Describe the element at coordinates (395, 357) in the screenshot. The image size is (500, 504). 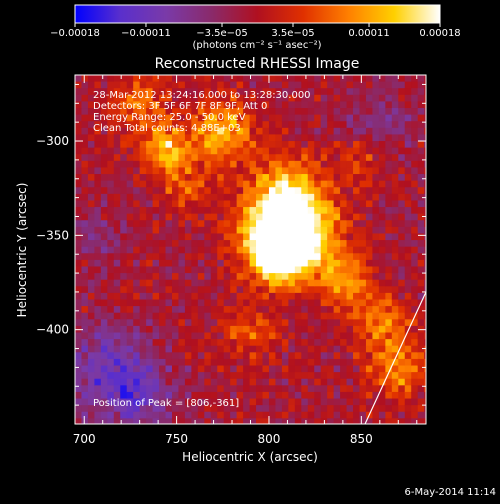
I see `solar-limb-line` at that location.